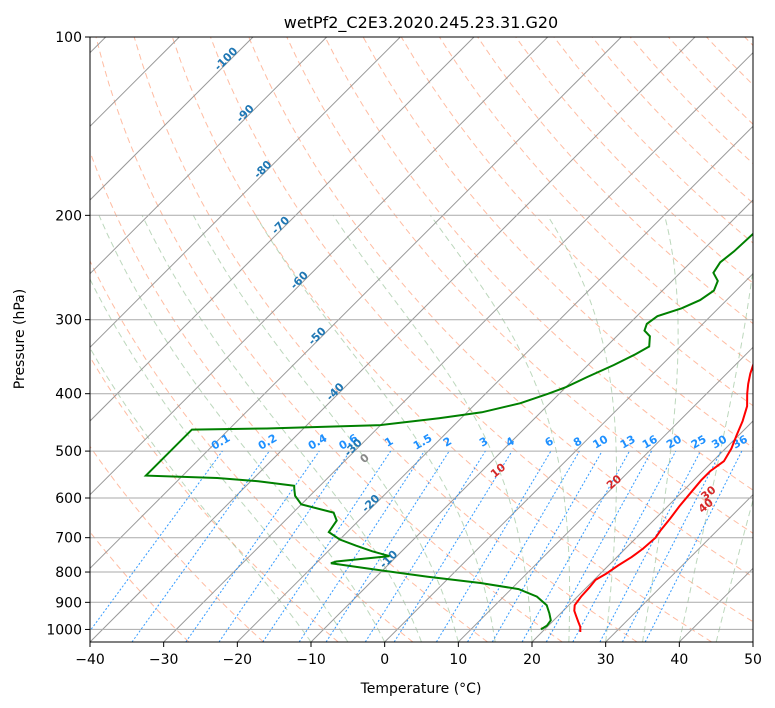  I want to click on x-tick-label: −20, so click(238, 660).